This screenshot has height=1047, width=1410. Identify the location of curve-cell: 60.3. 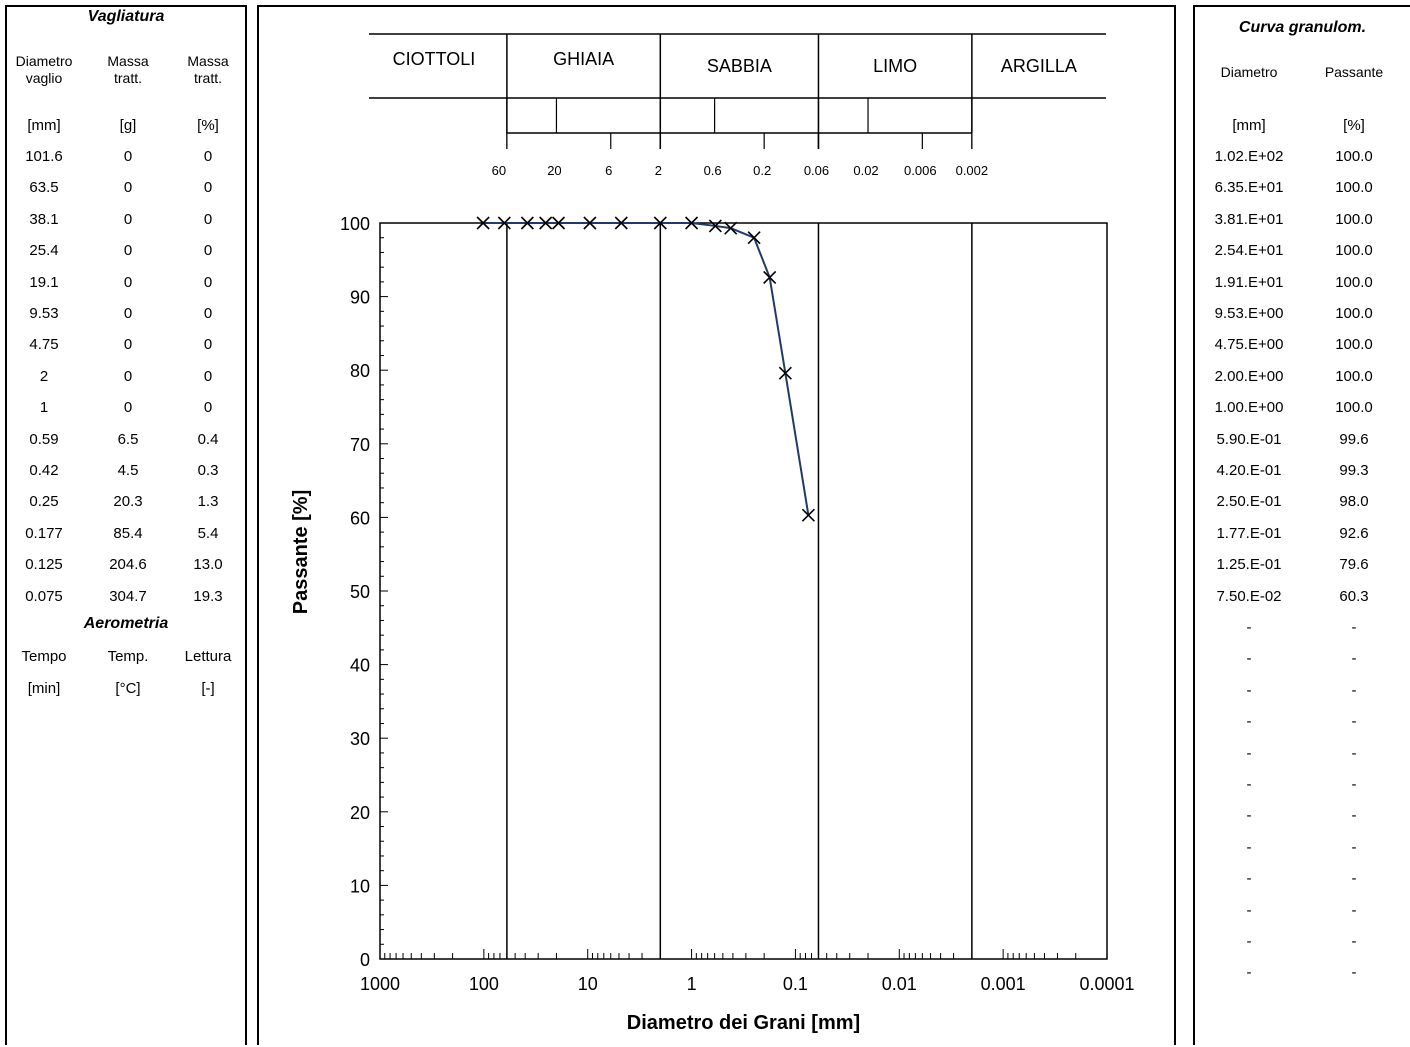
(1354, 596).